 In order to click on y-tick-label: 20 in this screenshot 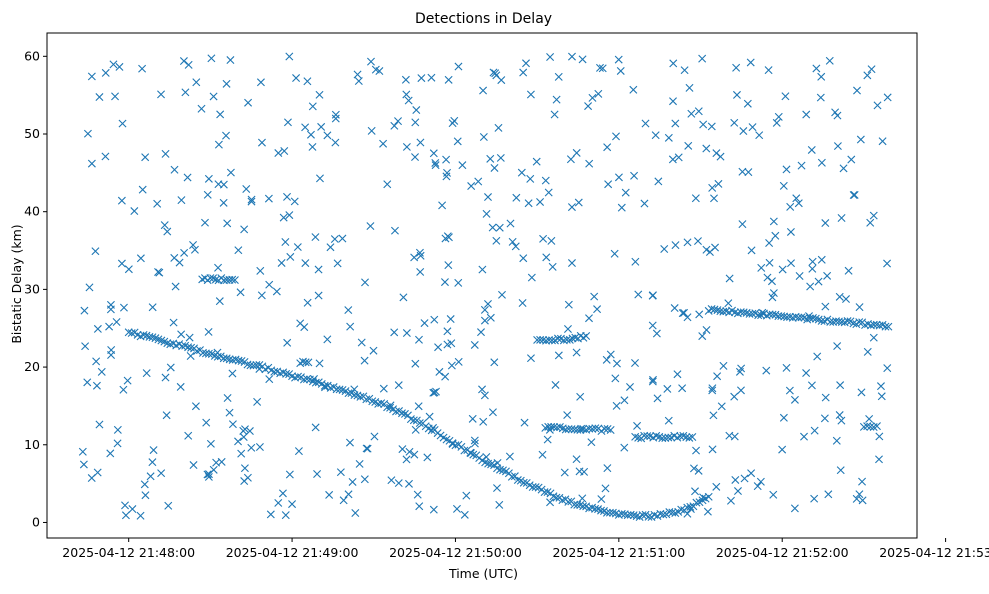, I will do `click(32, 366)`.